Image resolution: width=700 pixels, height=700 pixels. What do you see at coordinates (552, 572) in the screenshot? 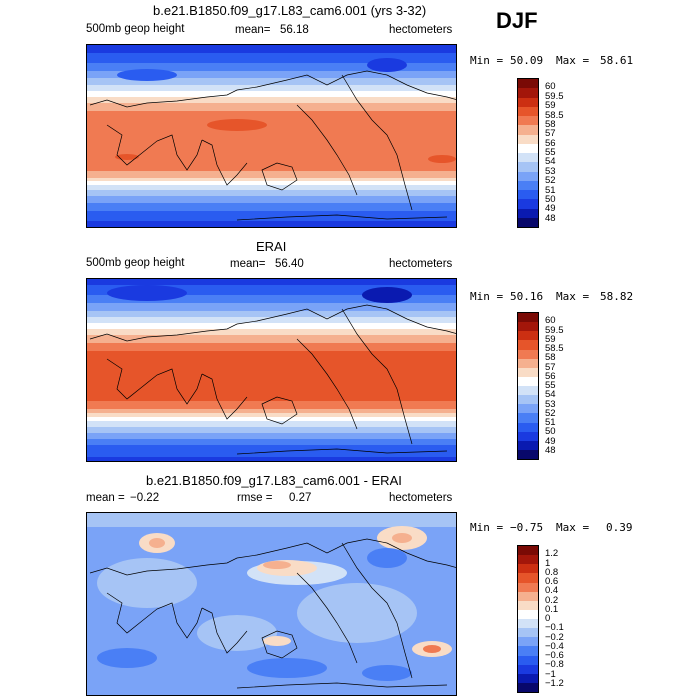
I see `colorbar-level-label: 0.8` at bounding box center [552, 572].